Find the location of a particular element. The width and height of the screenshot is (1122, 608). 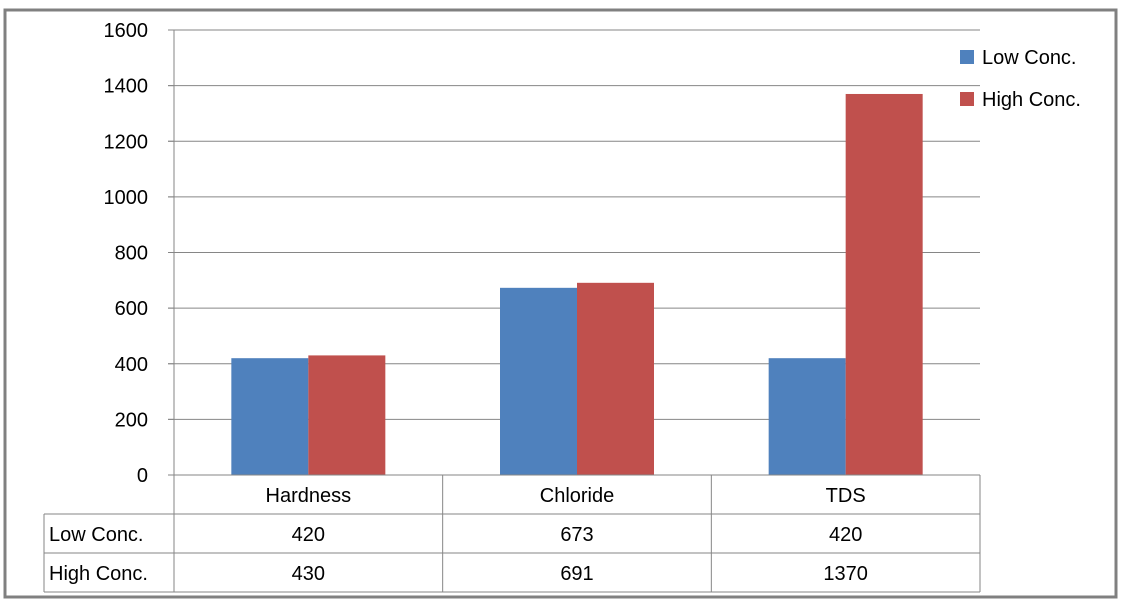

legend-label: High Conc. is located at coordinates (1031, 100).